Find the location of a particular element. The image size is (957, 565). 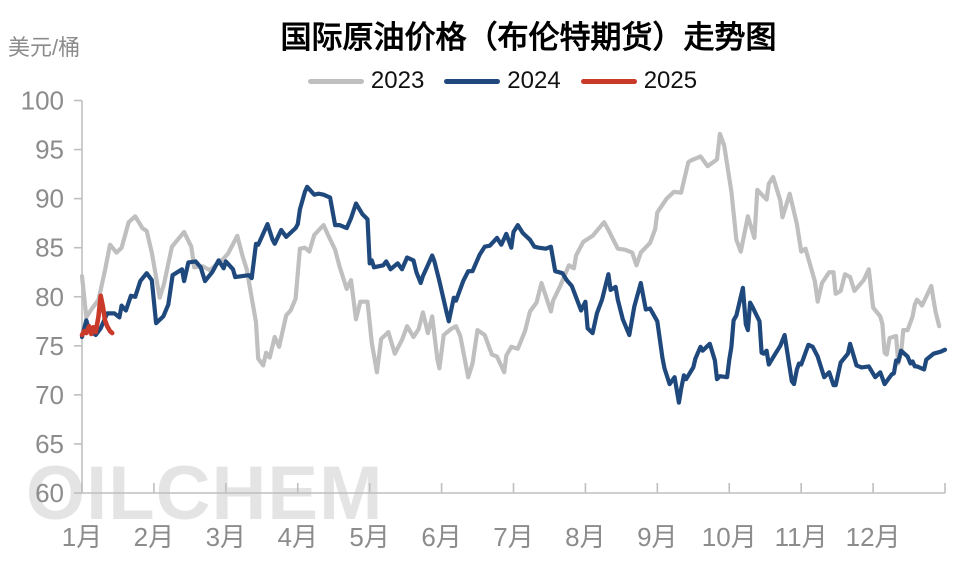

x-tick-label: 10月 is located at coordinates (729, 537).